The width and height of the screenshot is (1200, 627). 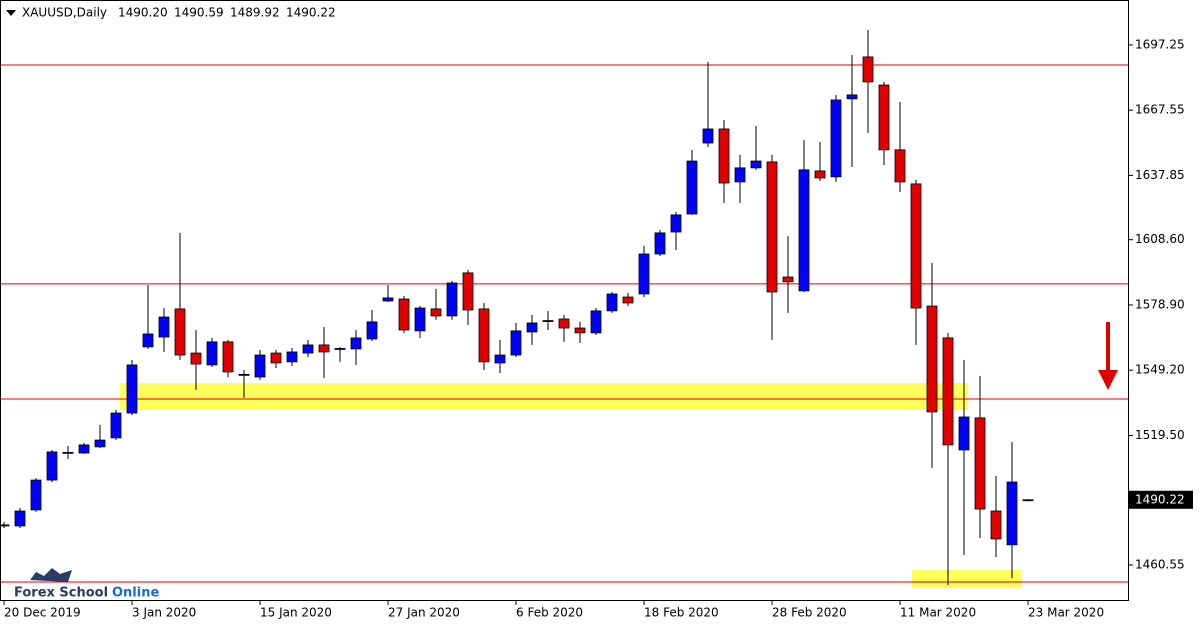 What do you see at coordinates (1160, 435) in the screenshot?
I see `y-tick-label: 1519.50` at bounding box center [1160, 435].